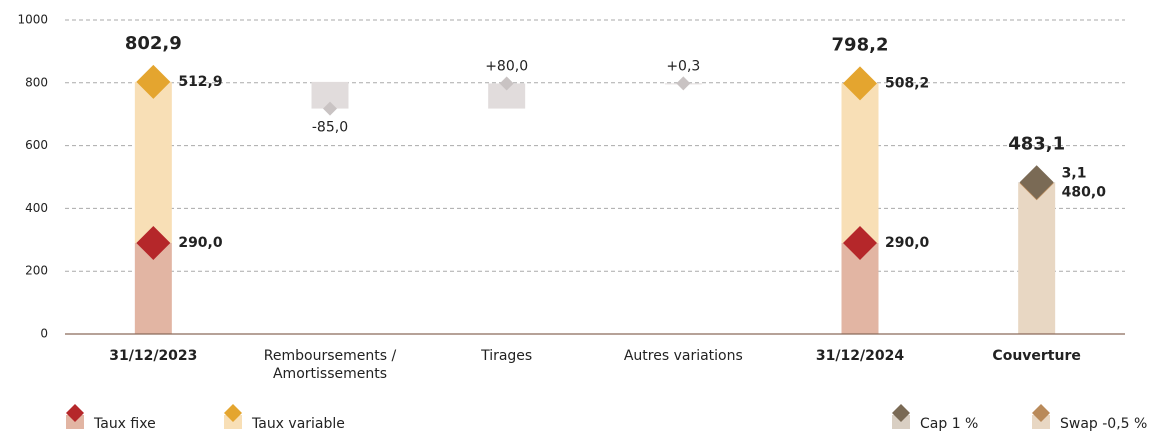  I want to click on x-tick-label: 31/12/2024, so click(860, 356).